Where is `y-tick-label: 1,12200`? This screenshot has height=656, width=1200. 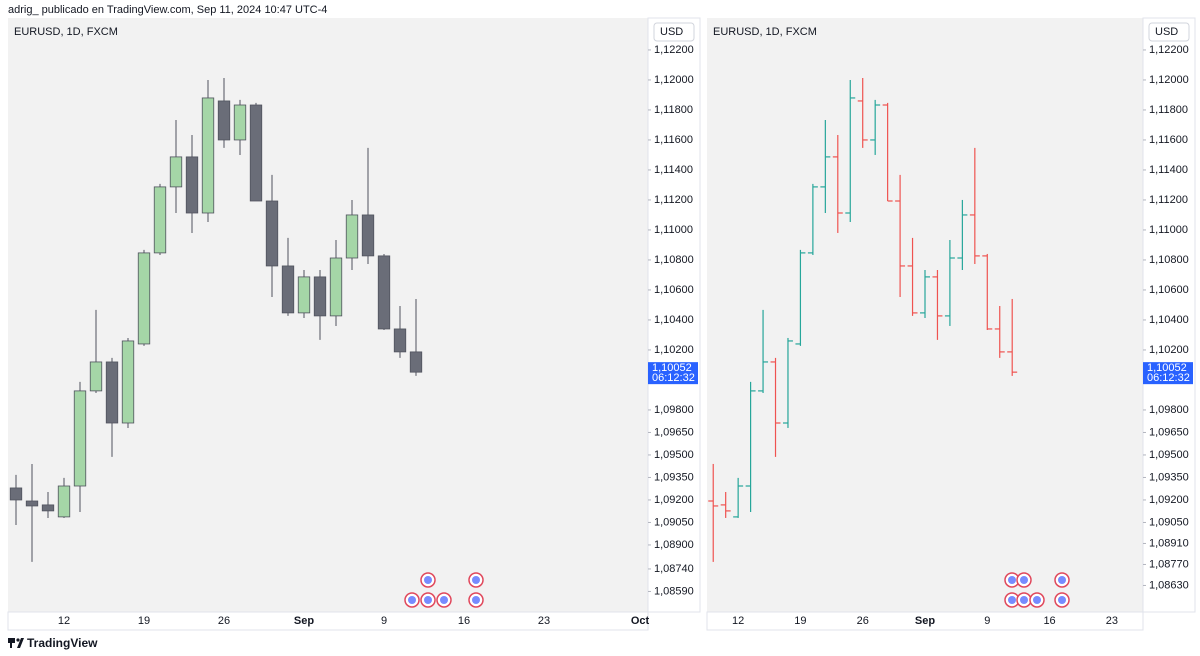 y-tick-label: 1,12200 is located at coordinates (1169, 50).